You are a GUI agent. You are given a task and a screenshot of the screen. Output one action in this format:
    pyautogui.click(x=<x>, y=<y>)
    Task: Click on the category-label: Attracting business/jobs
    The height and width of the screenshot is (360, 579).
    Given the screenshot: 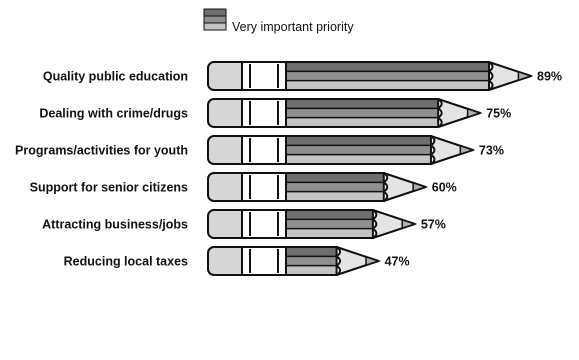 What is the action you would take?
    pyautogui.click(x=115, y=225)
    